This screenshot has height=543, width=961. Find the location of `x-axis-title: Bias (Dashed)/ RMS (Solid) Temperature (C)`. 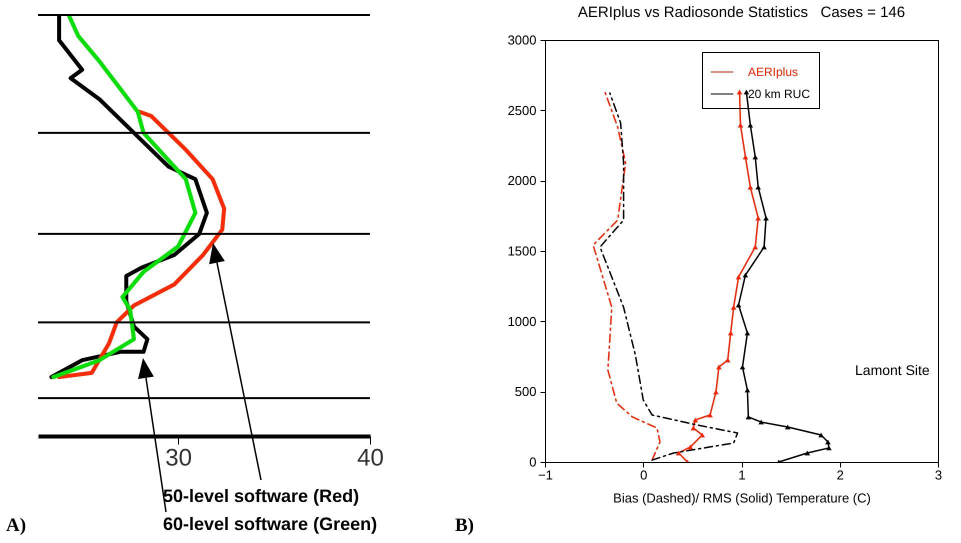

x-axis-title: Bias (Dashed)/ RMS (Solid) Temperature (C) is located at coordinates (742, 498).